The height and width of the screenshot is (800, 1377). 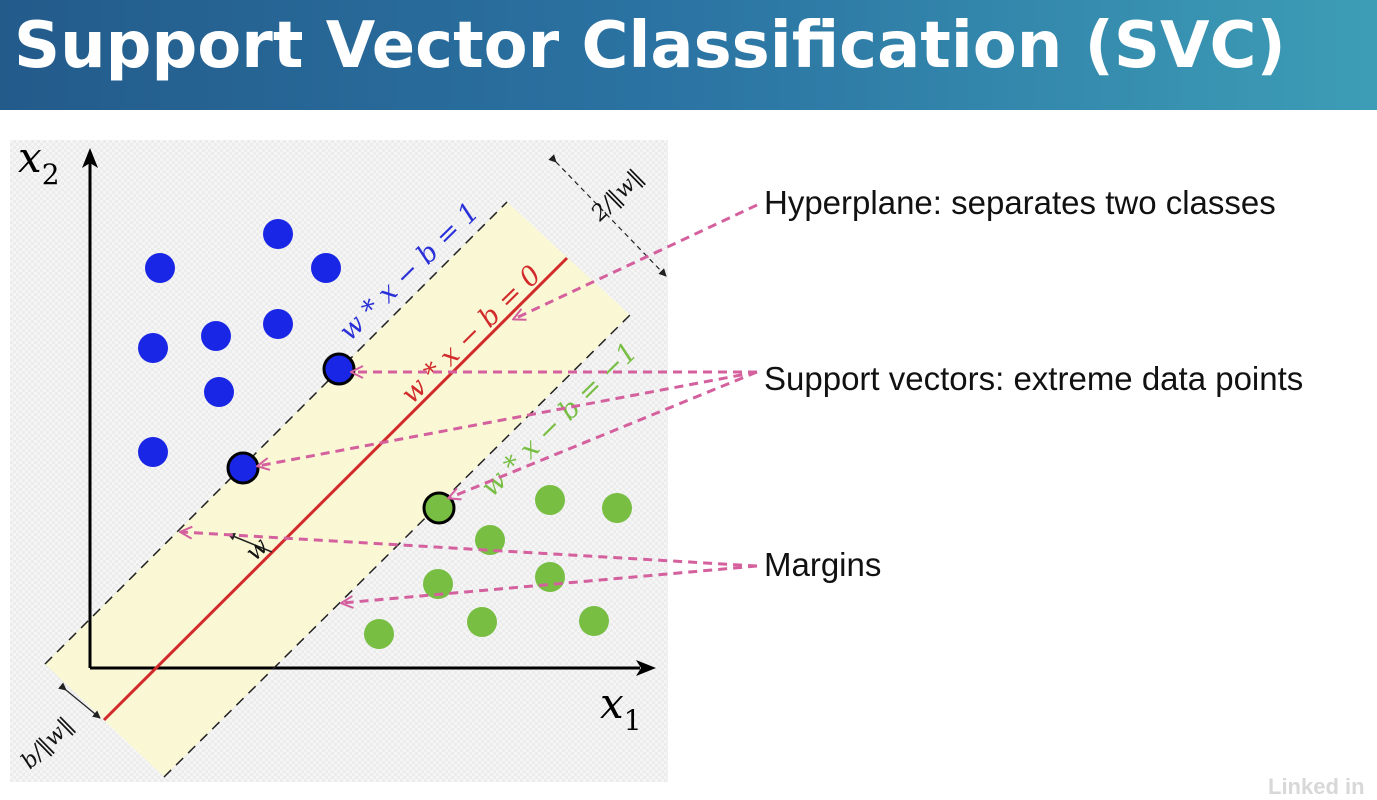 I want to click on slide-title: Support Vector Classification (SVC), so click(x=650, y=46).